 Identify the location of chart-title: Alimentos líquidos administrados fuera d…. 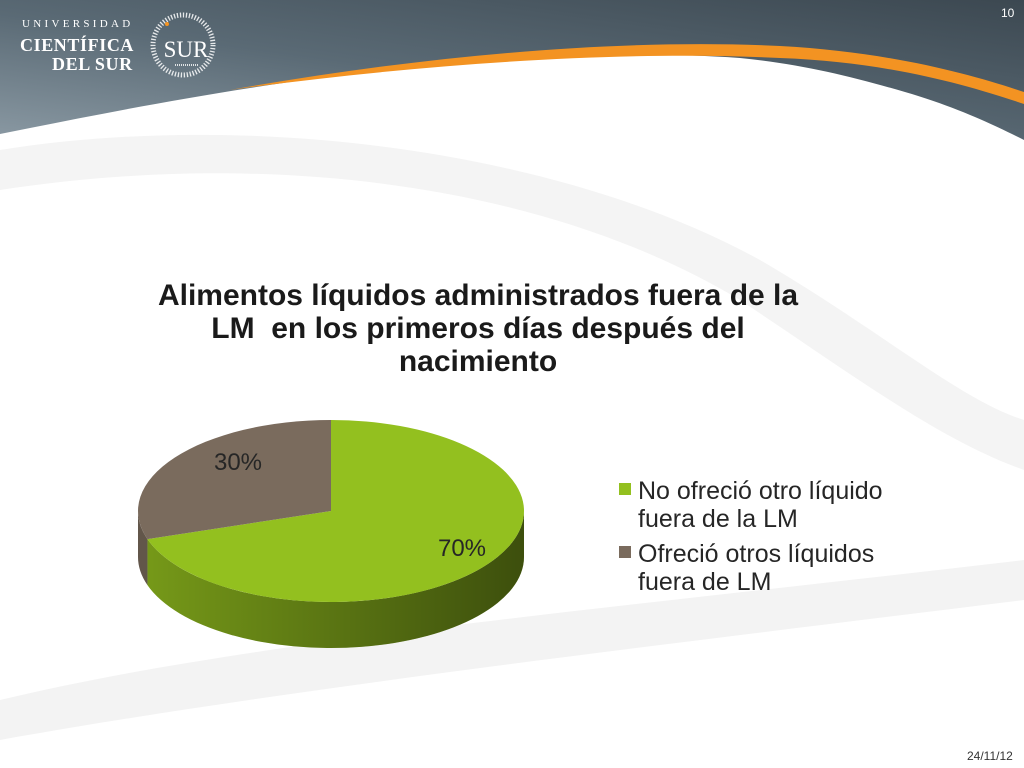
(478, 328).